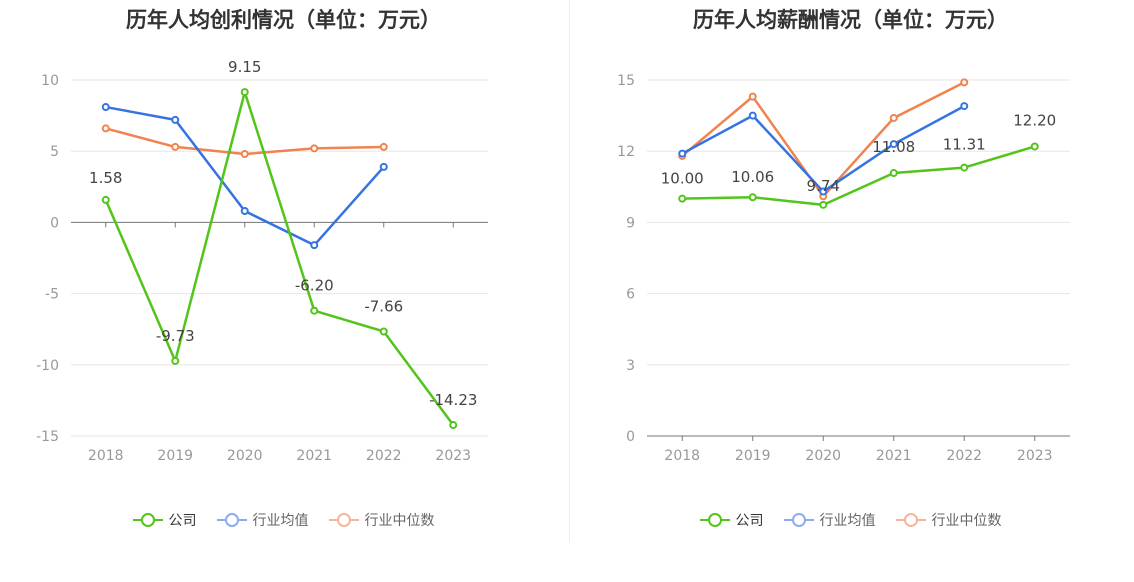 This screenshot has width=1134, height=582. Describe the element at coordinates (630, 366) in the screenshot. I see `y-tick-label: 3` at that location.